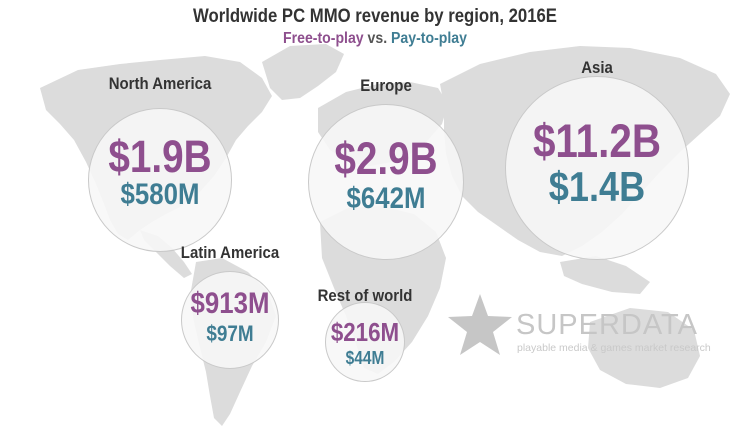 The image size is (750, 435). I want to click on chart-subtitle: Free-to-play vs. Pay-to-play, so click(375, 39).